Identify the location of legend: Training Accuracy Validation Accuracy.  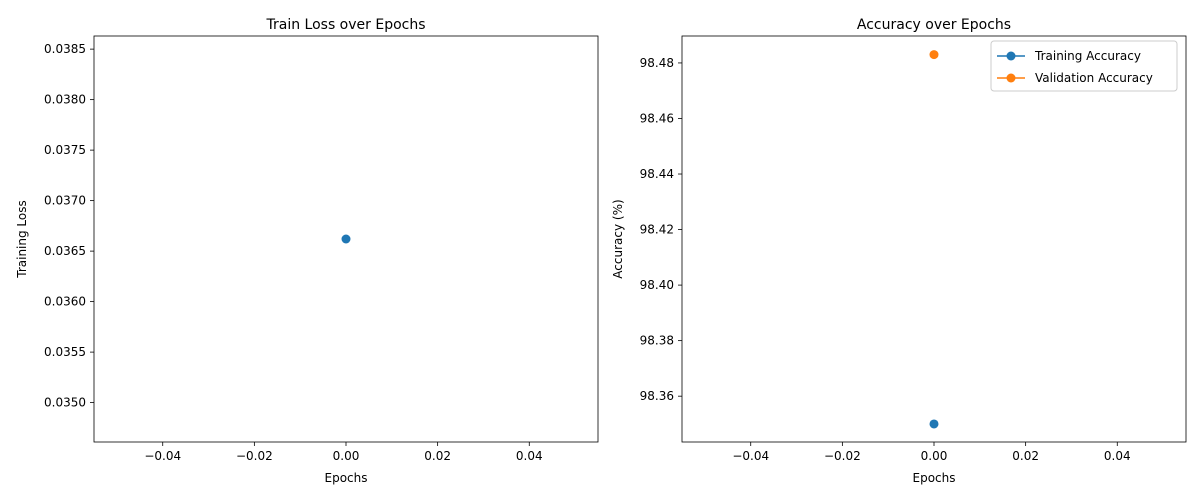
(1084, 66).